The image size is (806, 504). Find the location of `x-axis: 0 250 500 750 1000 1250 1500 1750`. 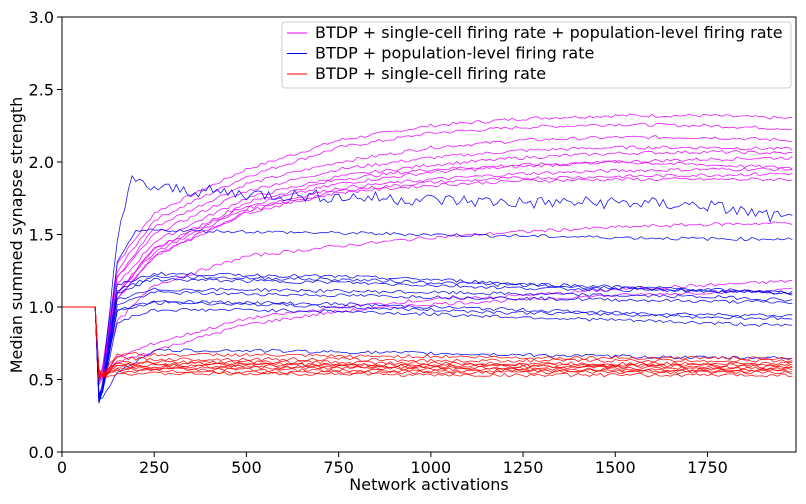

x-axis: 0 250 500 750 1000 1250 1500 1750 is located at coordinates (392, 464).